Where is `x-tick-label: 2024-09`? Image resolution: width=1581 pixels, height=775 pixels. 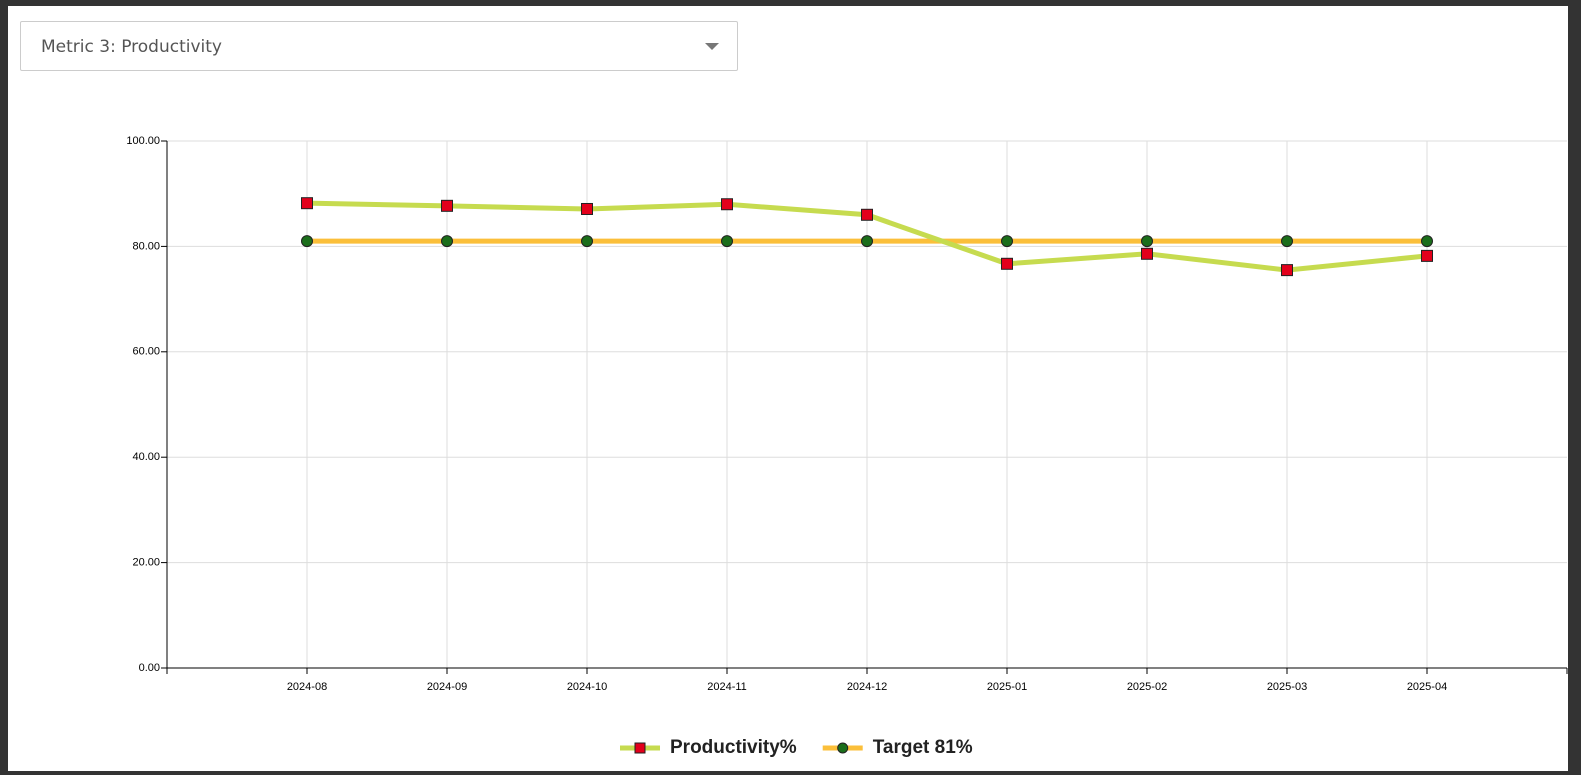 x-tick-label: 2024-09 is located at coordinates (447, 687).